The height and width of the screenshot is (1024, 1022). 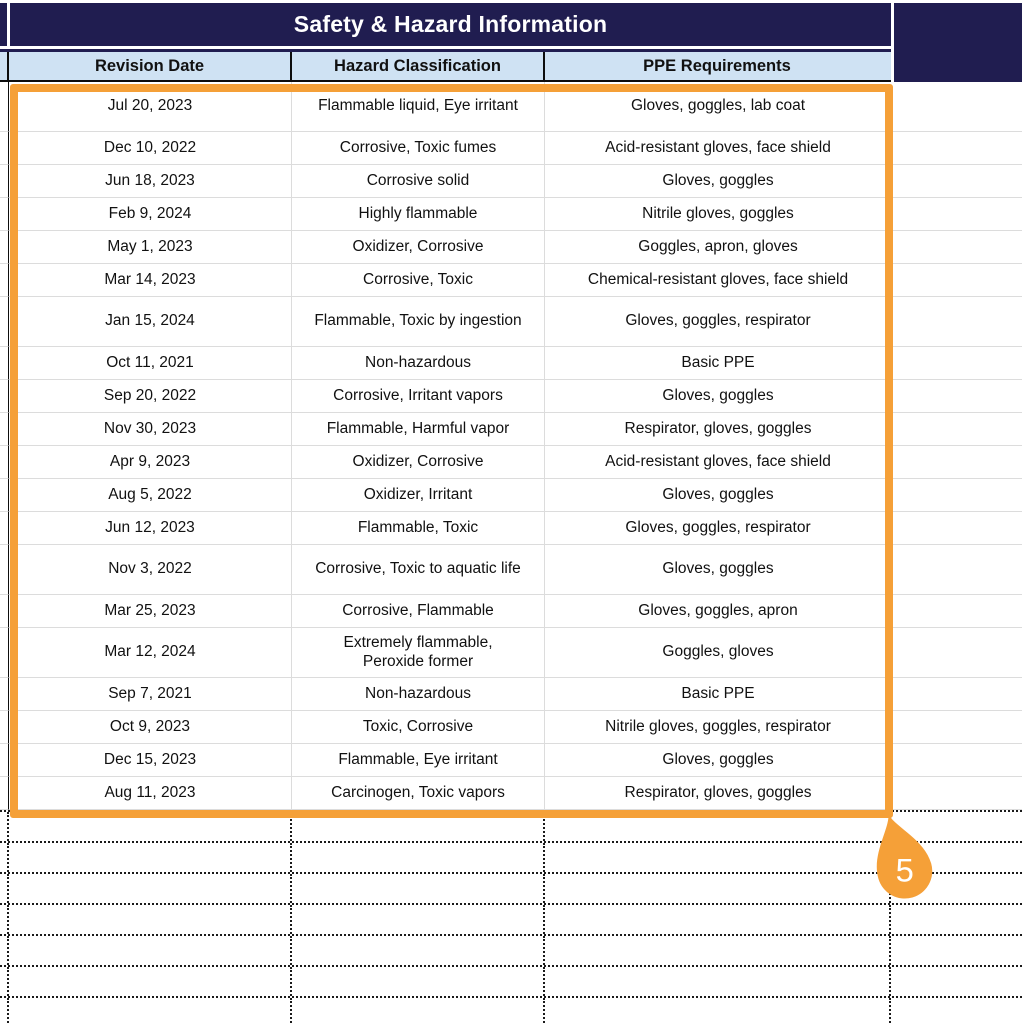 I want to click on cell-revision-date: Apr 9, 2023, so click(x=150, y=462).